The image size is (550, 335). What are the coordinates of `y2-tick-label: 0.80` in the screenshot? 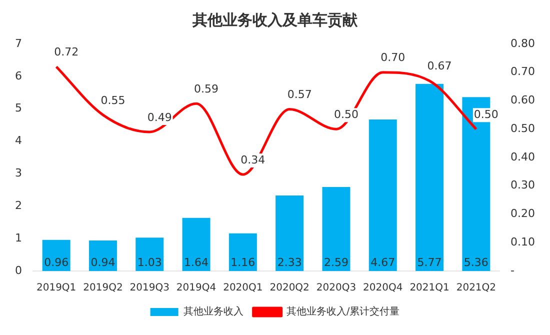 It's located at (523, 43).